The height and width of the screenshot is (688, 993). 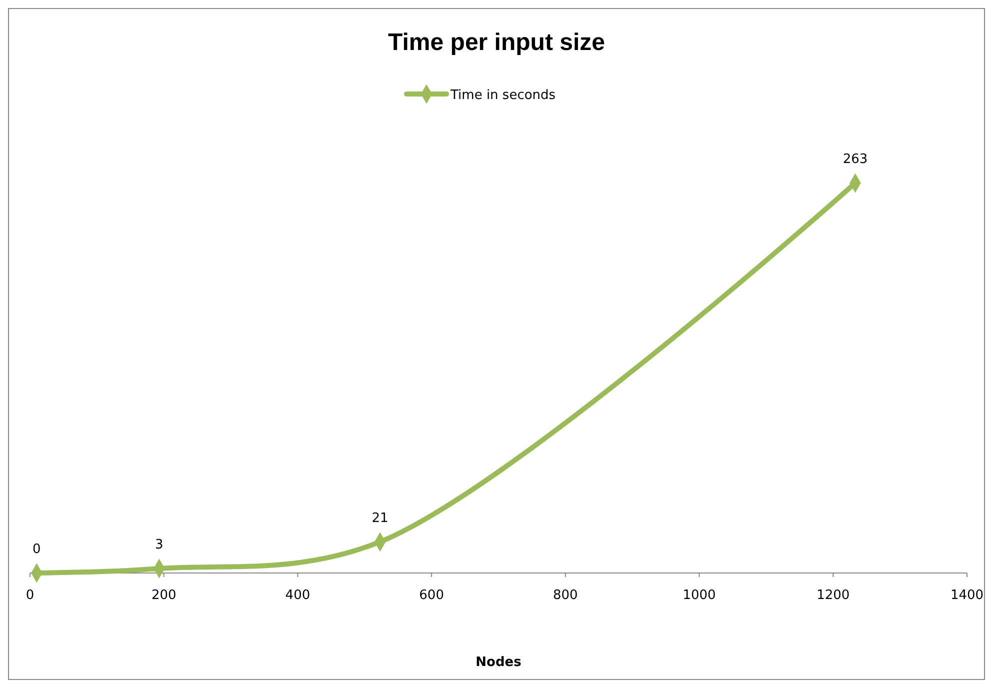 What do you see at coordinates (297, 595) in the screenshot?
I see `x-tick-label: 400` at bounding box center [297, 595].